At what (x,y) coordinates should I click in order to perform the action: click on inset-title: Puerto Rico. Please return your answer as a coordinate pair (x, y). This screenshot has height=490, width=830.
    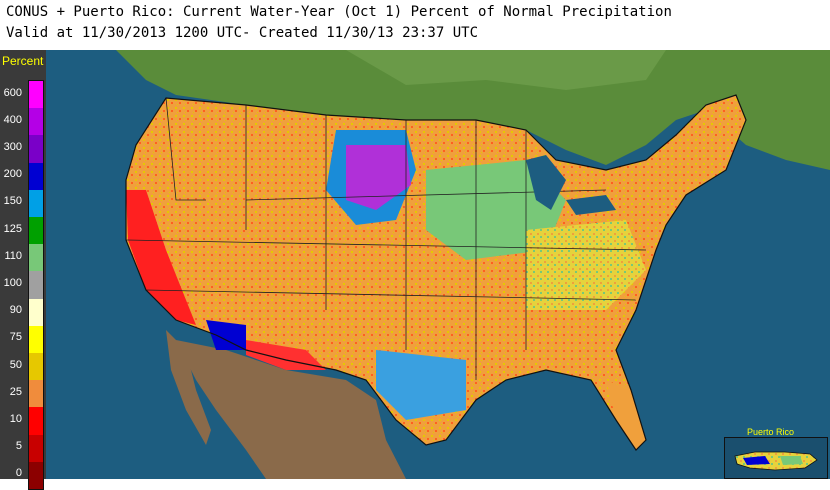
    Looking at the image, I should click on (771, 432).